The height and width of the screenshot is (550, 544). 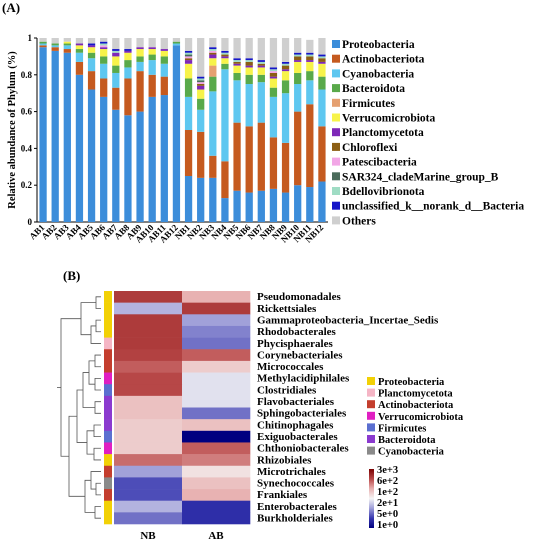 What do you see at coordinates (27, 75) in the screenshot?
I see `y-tick-label: 0.8` at bounding box center [27, 75].